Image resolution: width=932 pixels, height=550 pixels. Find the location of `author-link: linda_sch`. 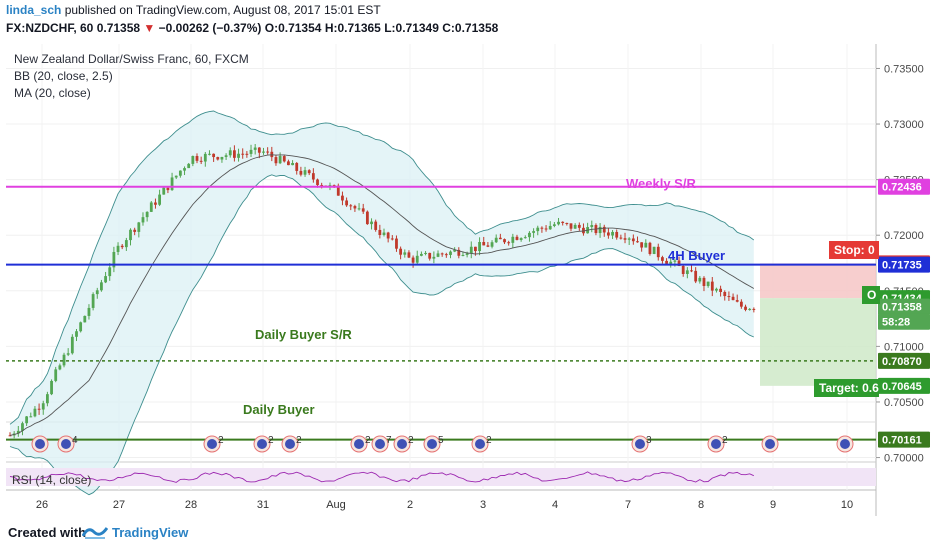

author-link: linda_sch is located at coordinates (34, 10).